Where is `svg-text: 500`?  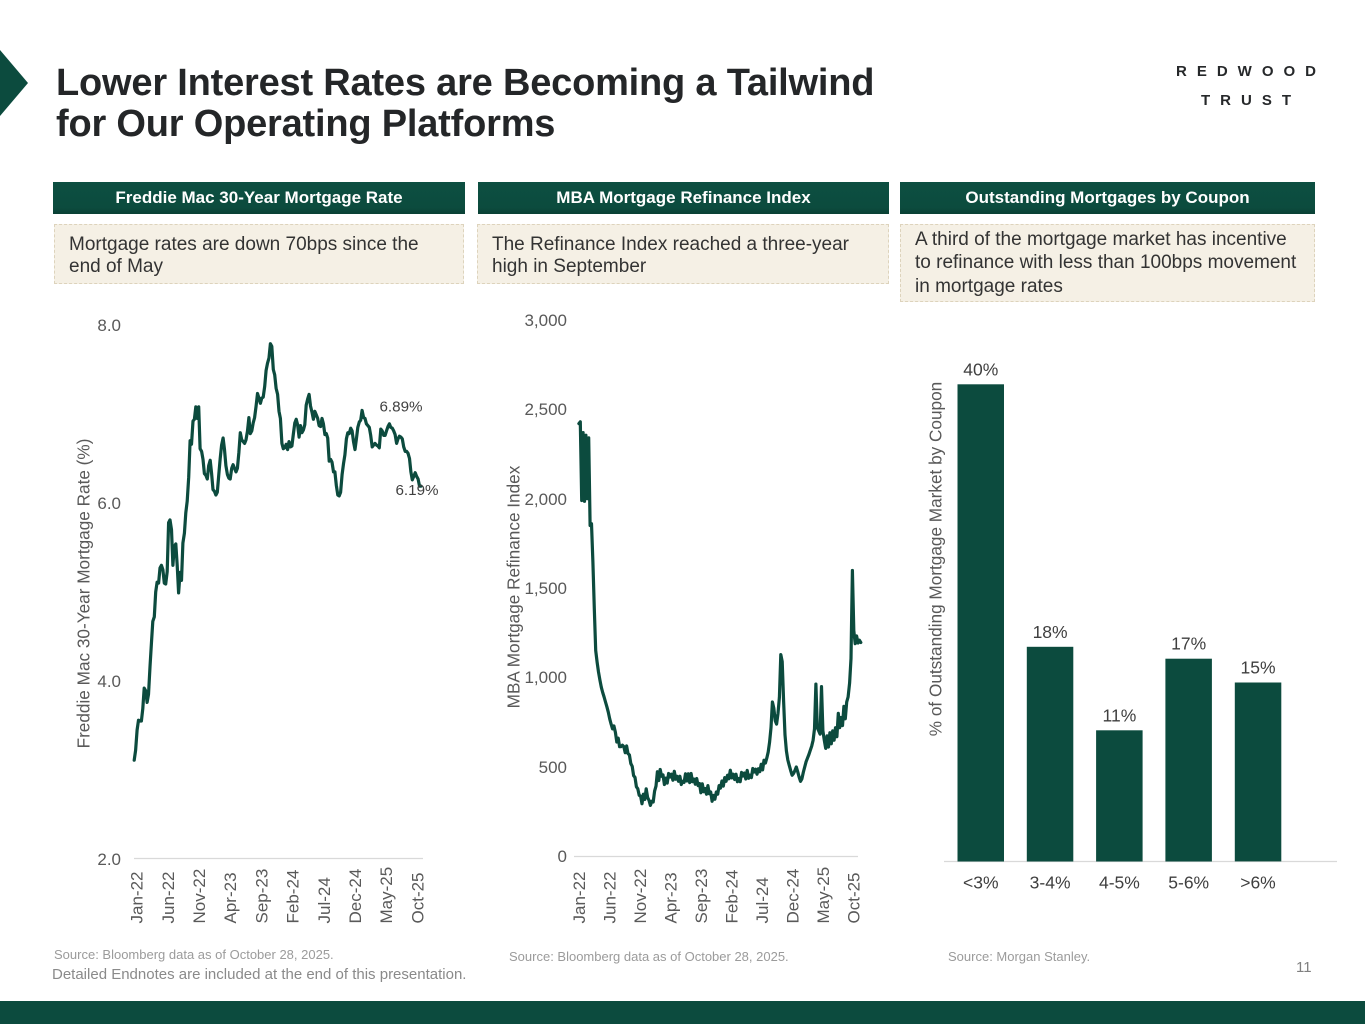 svg-text: 500 is located at coordinates (553, 767).